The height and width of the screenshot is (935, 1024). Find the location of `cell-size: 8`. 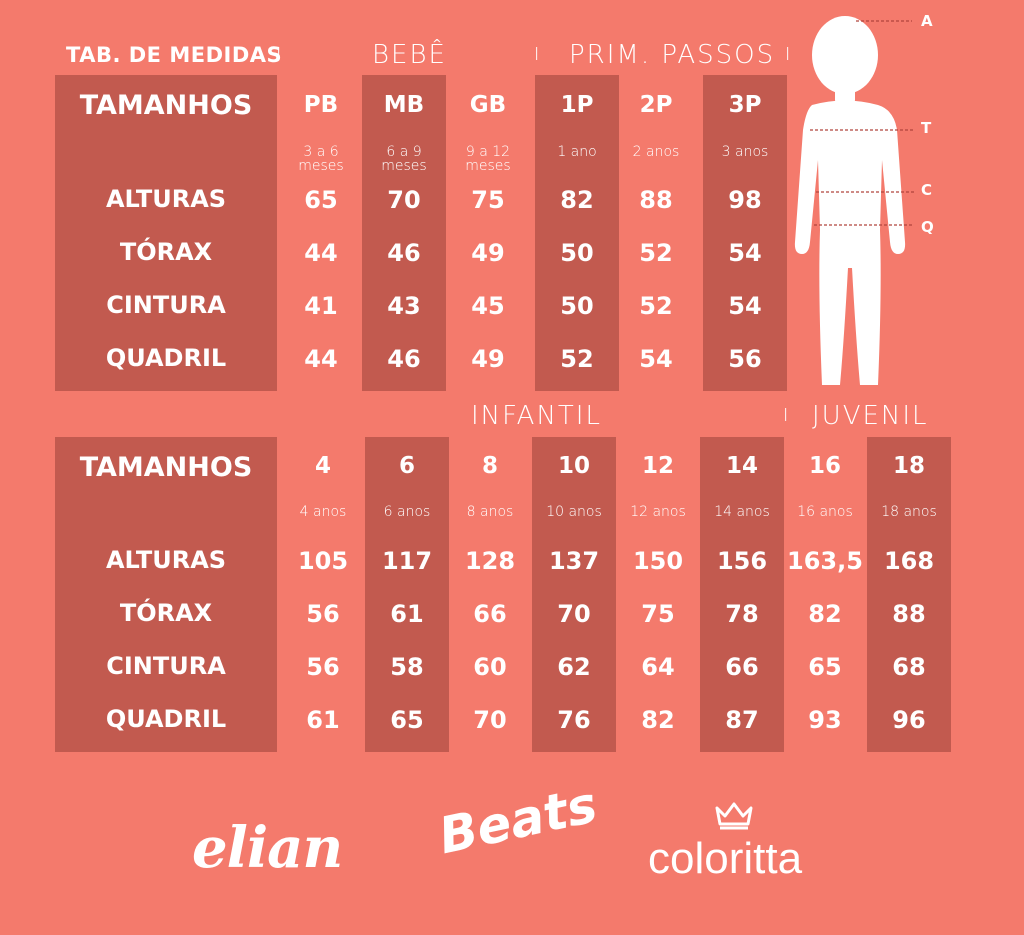

cell-size: 8 is located at coordinates (489, 466).